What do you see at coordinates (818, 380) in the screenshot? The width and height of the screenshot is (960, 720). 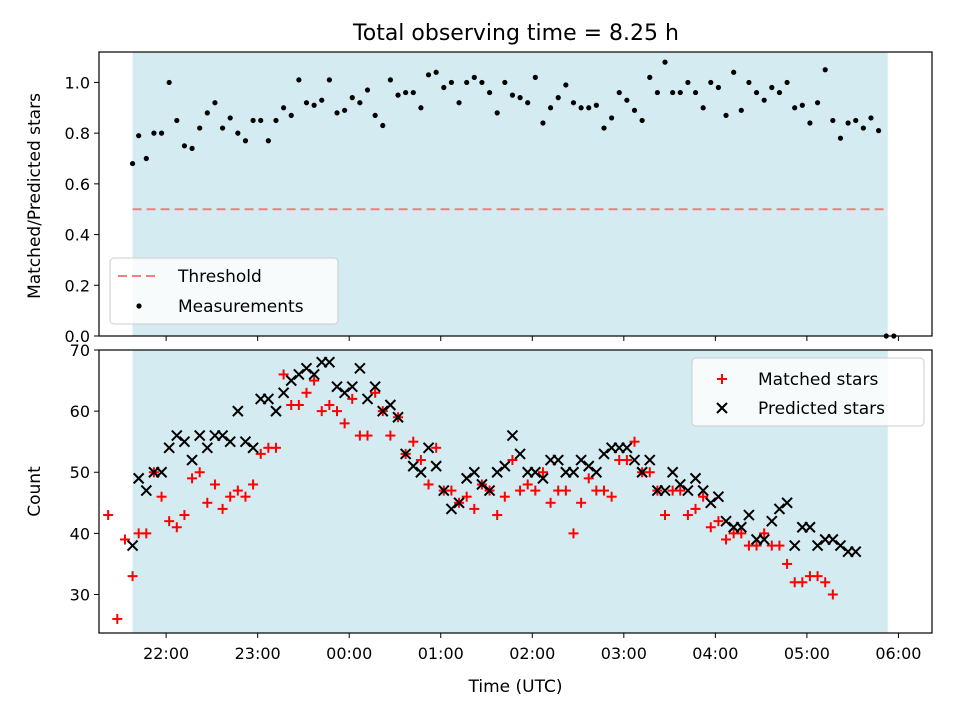 I see `legend-matched-label: Matched stars` at bounding box center [818, 380].